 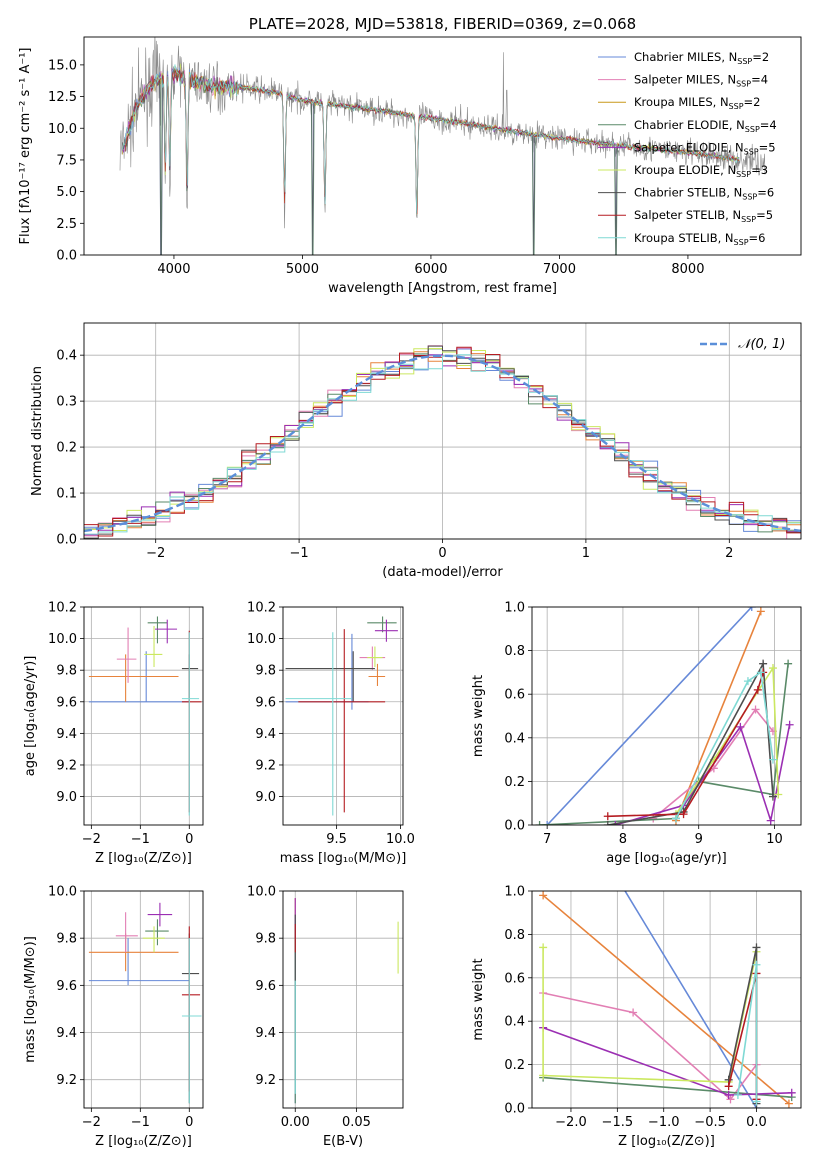 I want to click on legend-entry: 𝒩(0, 1), so click(x=761, y=344).